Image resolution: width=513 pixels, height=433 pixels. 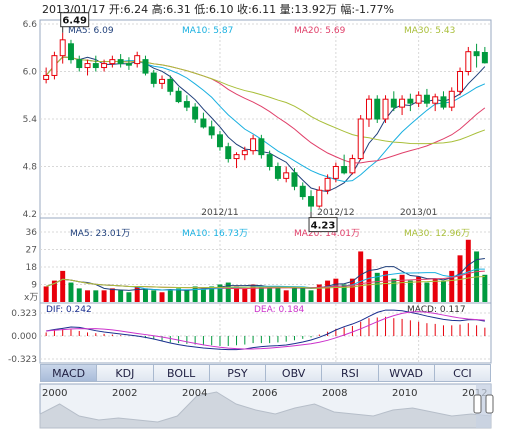 I want to click on volume-tick-label: 18, so click(x=32, y=268).